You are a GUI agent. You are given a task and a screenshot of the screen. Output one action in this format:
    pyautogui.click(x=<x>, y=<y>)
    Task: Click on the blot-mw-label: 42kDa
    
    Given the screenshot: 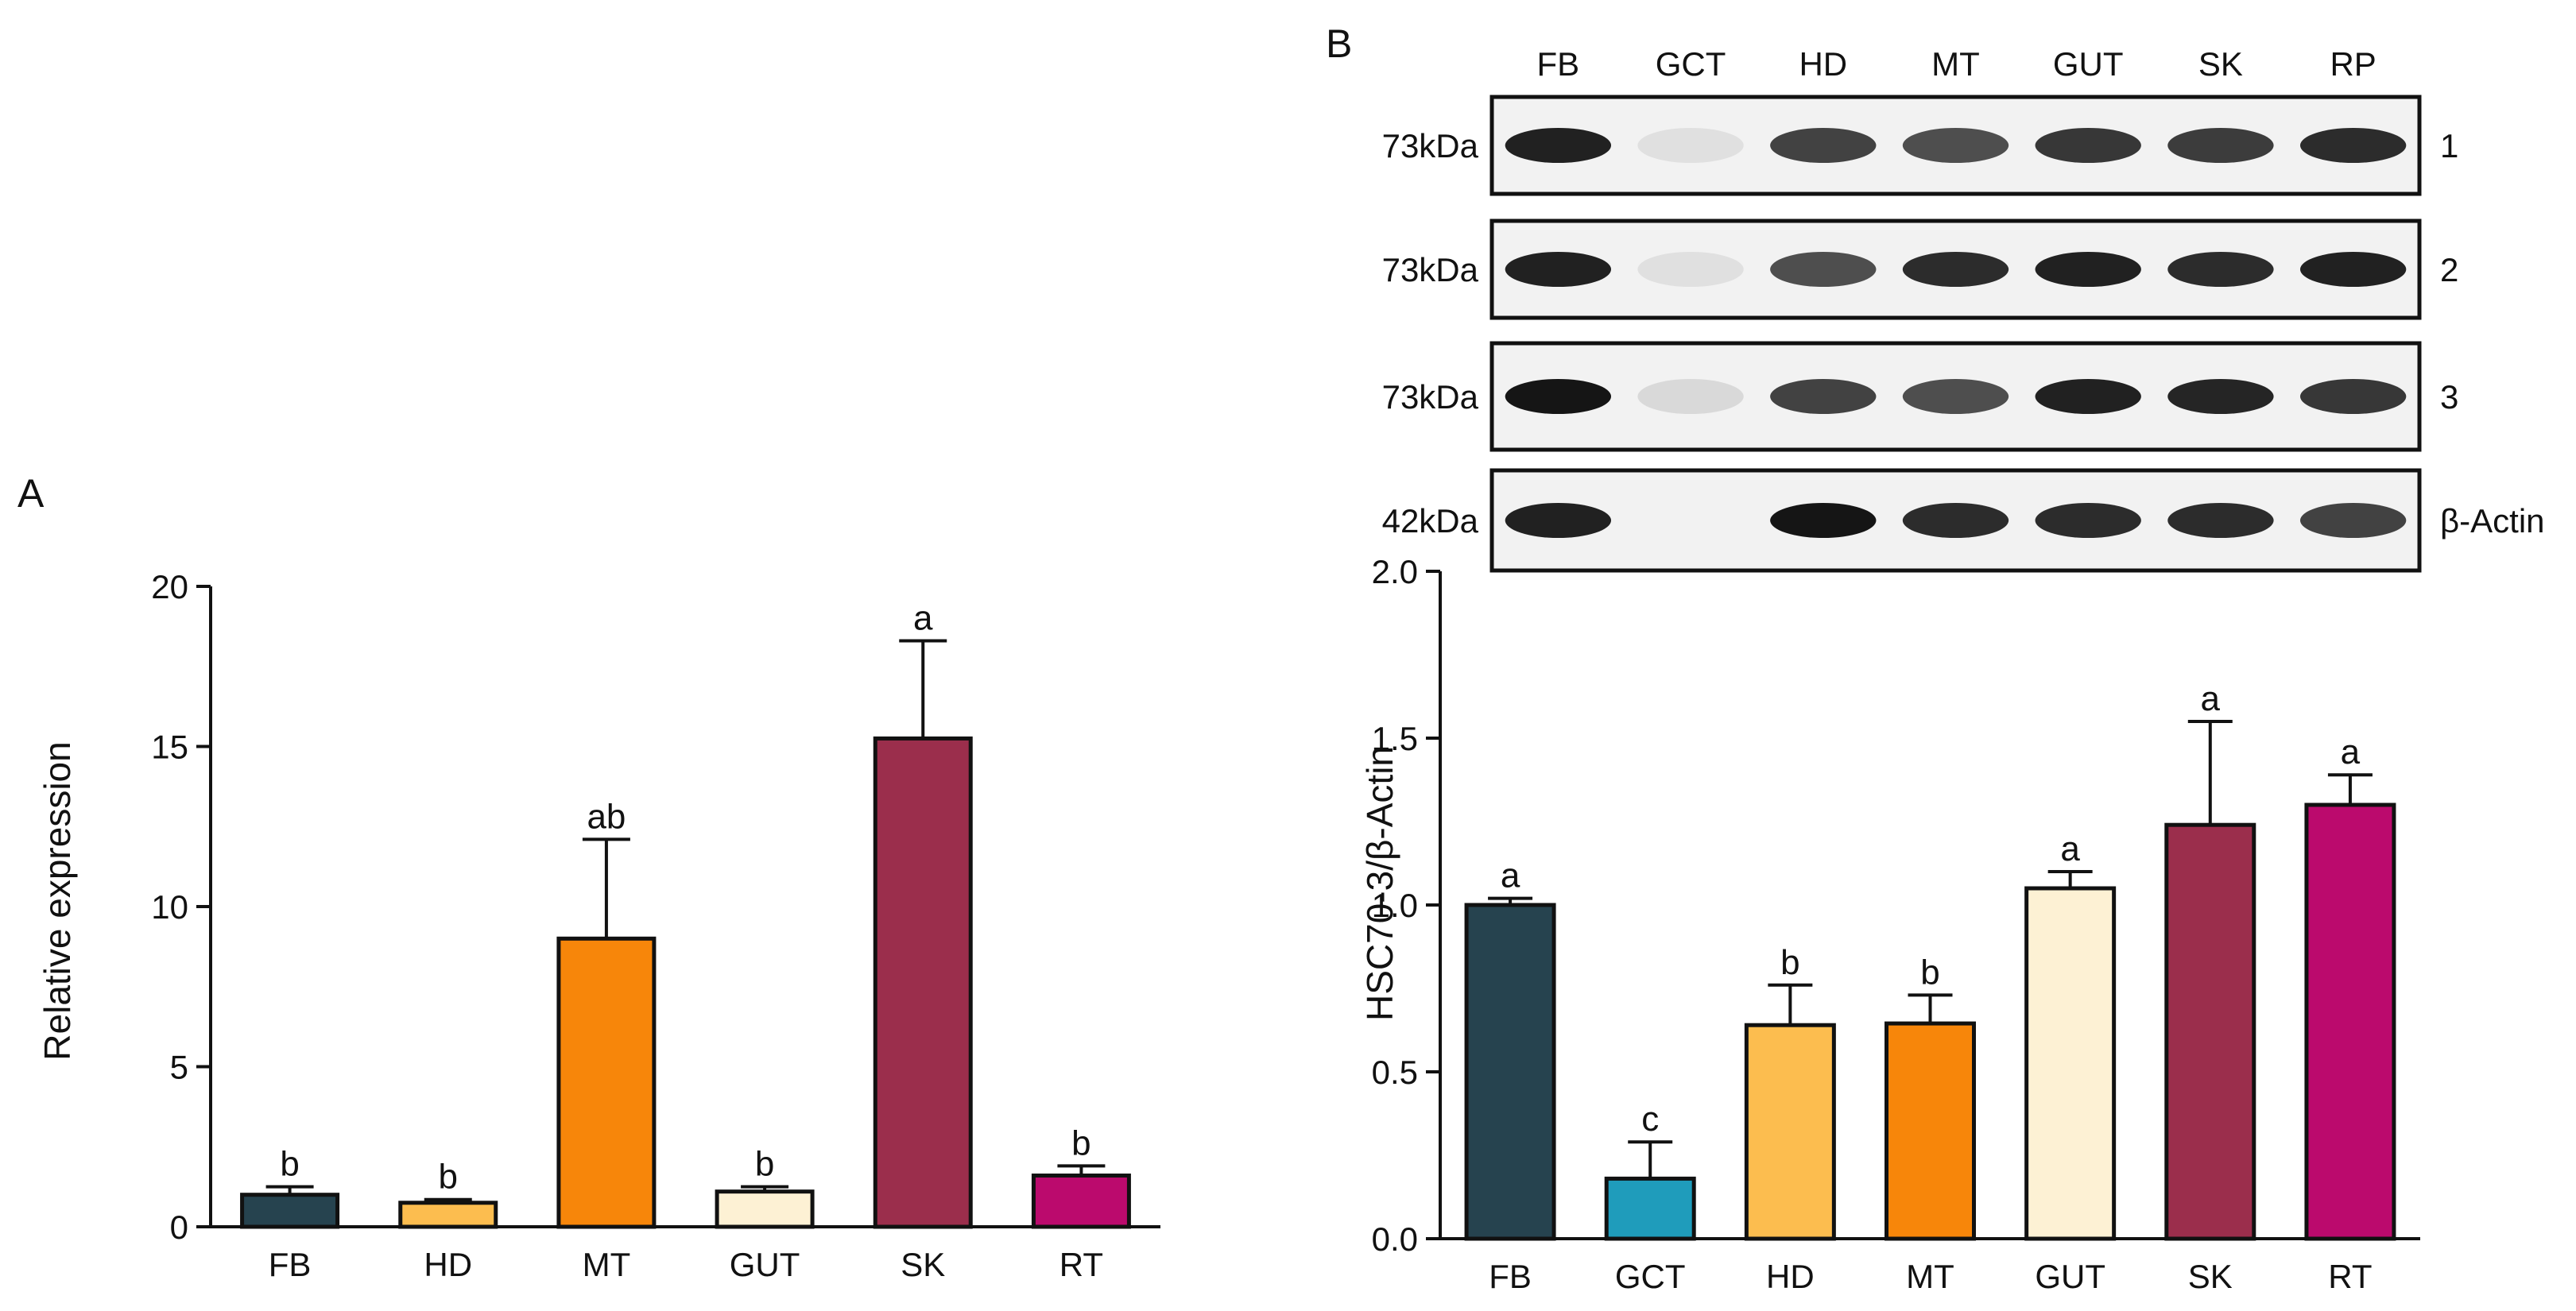 What is the action you would take?
    pyautogui.click(x=1430, y=520)
    